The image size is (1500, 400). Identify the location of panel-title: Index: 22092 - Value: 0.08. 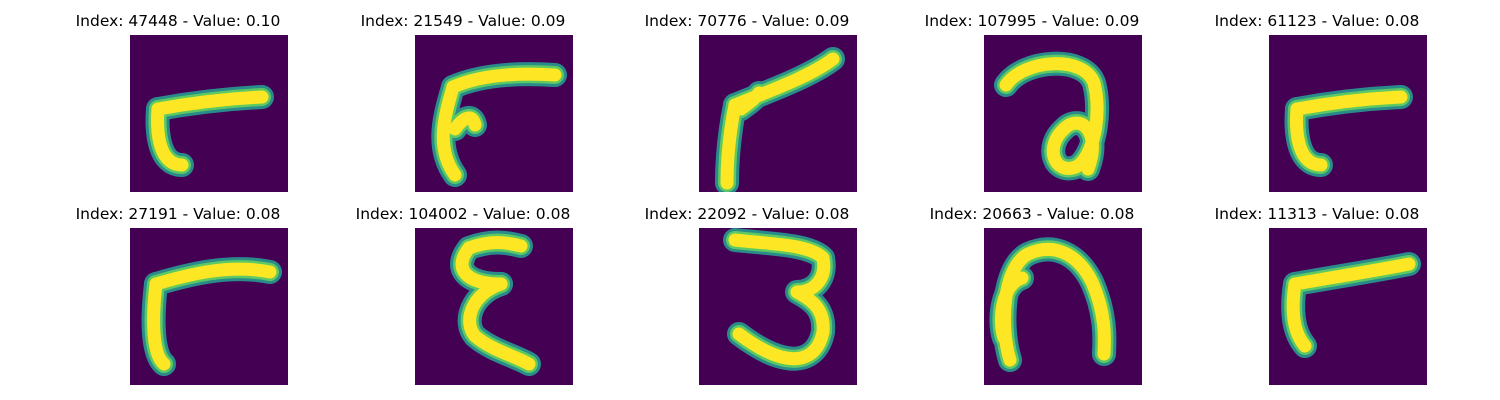
(747, 214).